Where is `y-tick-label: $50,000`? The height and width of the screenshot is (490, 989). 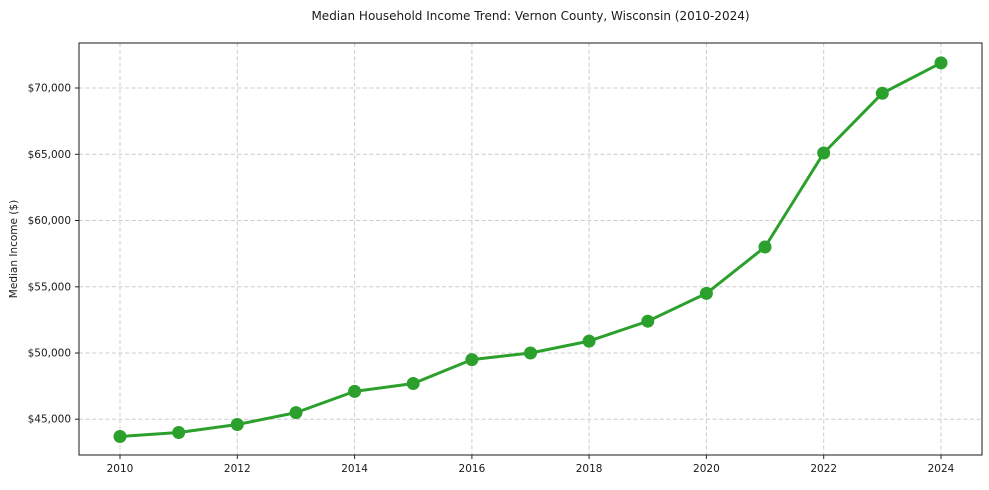 y-tick-label: $50,000 is located at coordinates (49, 354).